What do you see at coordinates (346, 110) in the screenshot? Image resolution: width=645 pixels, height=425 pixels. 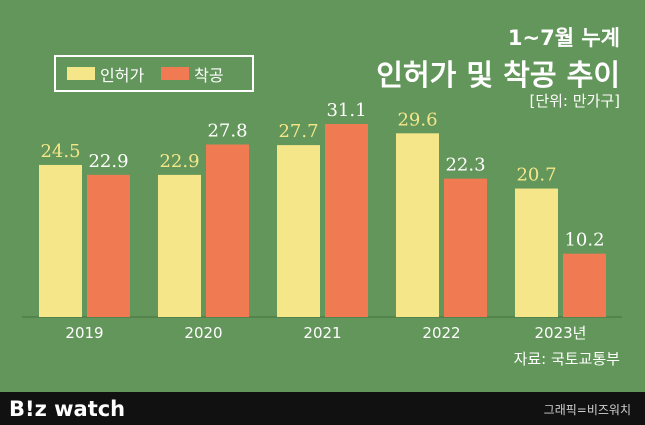 I see `data-label-start: 31.1` at bounding box center [346, 110].